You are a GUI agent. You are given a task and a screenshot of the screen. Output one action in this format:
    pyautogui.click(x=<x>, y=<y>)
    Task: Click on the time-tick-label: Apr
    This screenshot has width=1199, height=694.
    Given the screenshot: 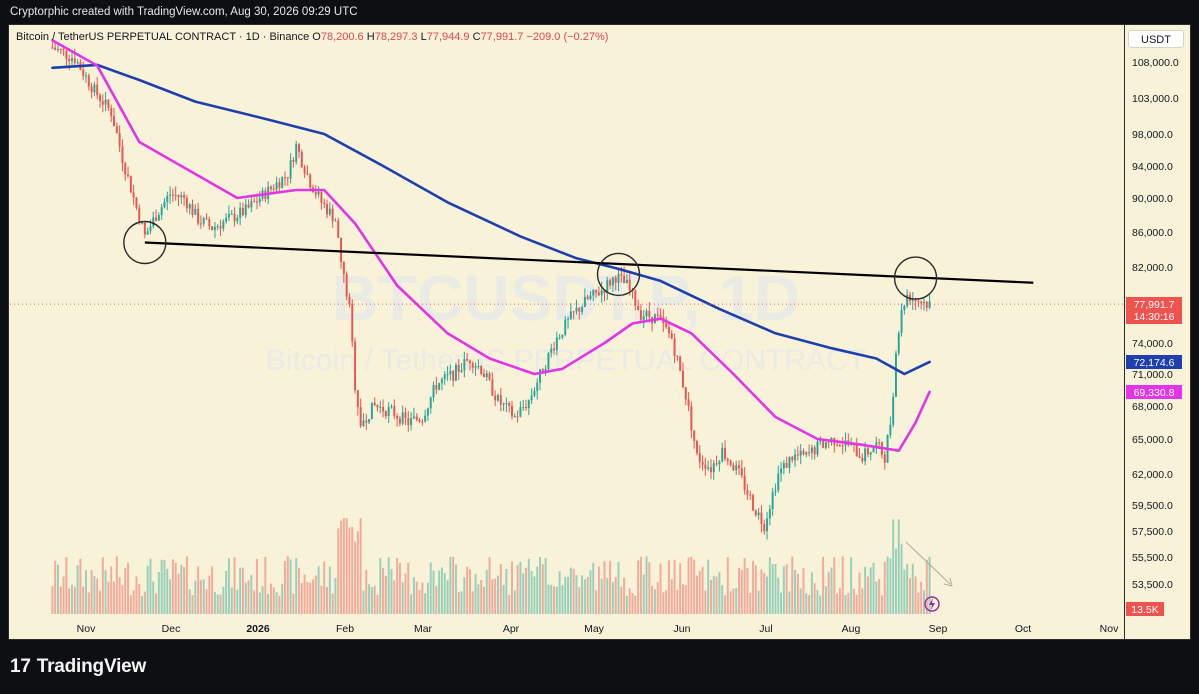 What is the action you would take?
    pyautogui.click(x=511, y=629)
    